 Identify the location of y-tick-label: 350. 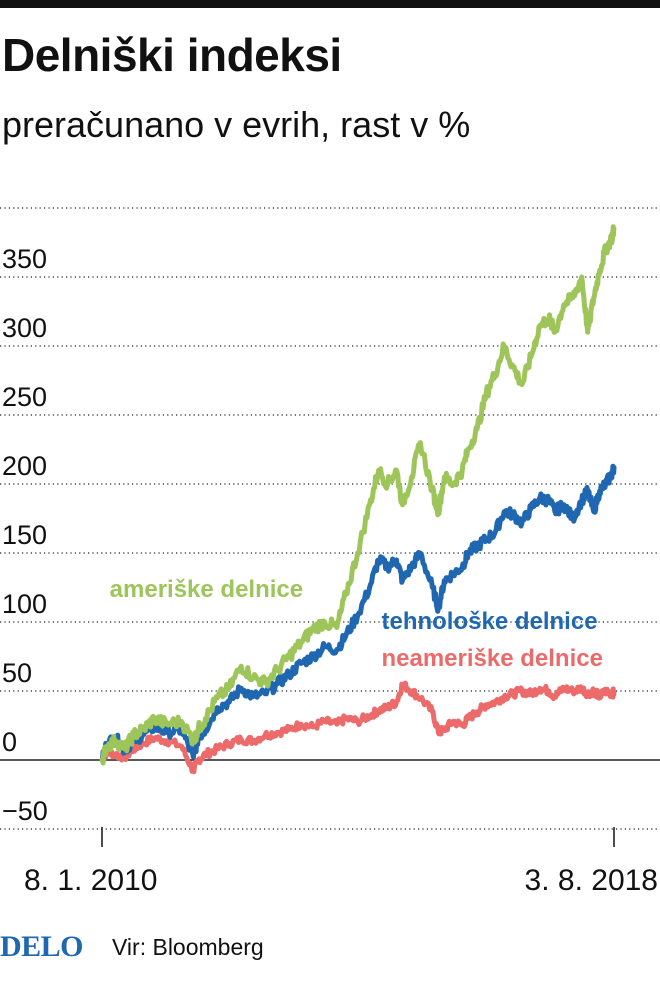
(24, 259).